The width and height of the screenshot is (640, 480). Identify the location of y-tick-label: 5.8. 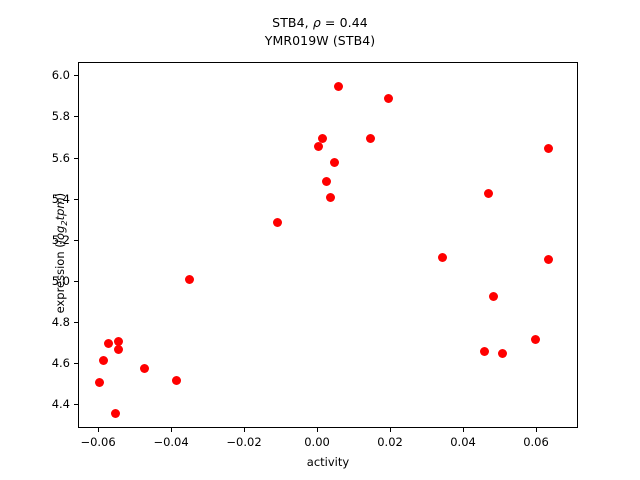
(60, 116).